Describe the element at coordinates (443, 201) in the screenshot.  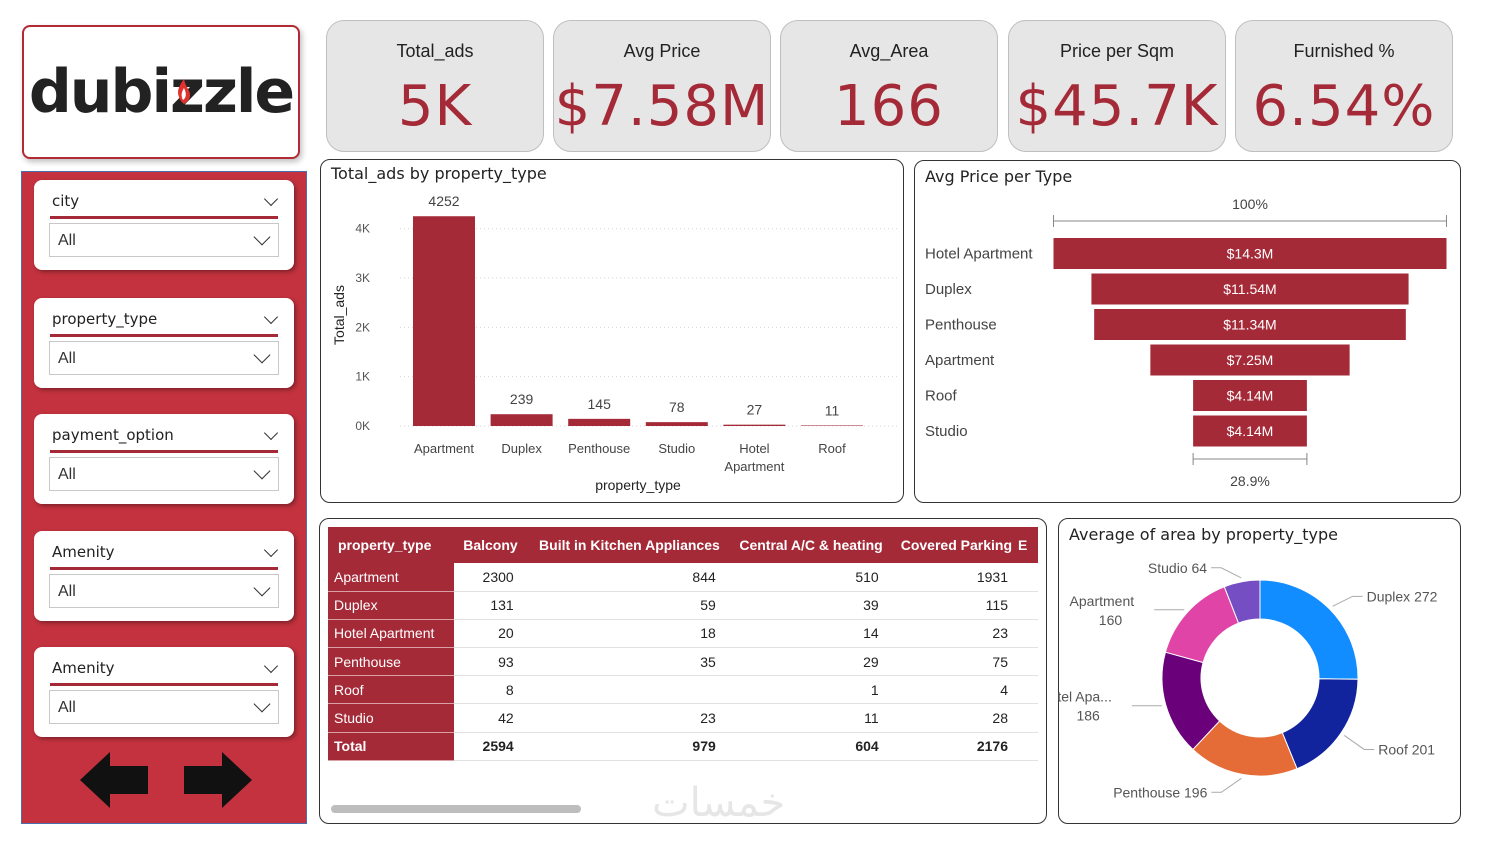
I see `data-label: 4252` at that location.